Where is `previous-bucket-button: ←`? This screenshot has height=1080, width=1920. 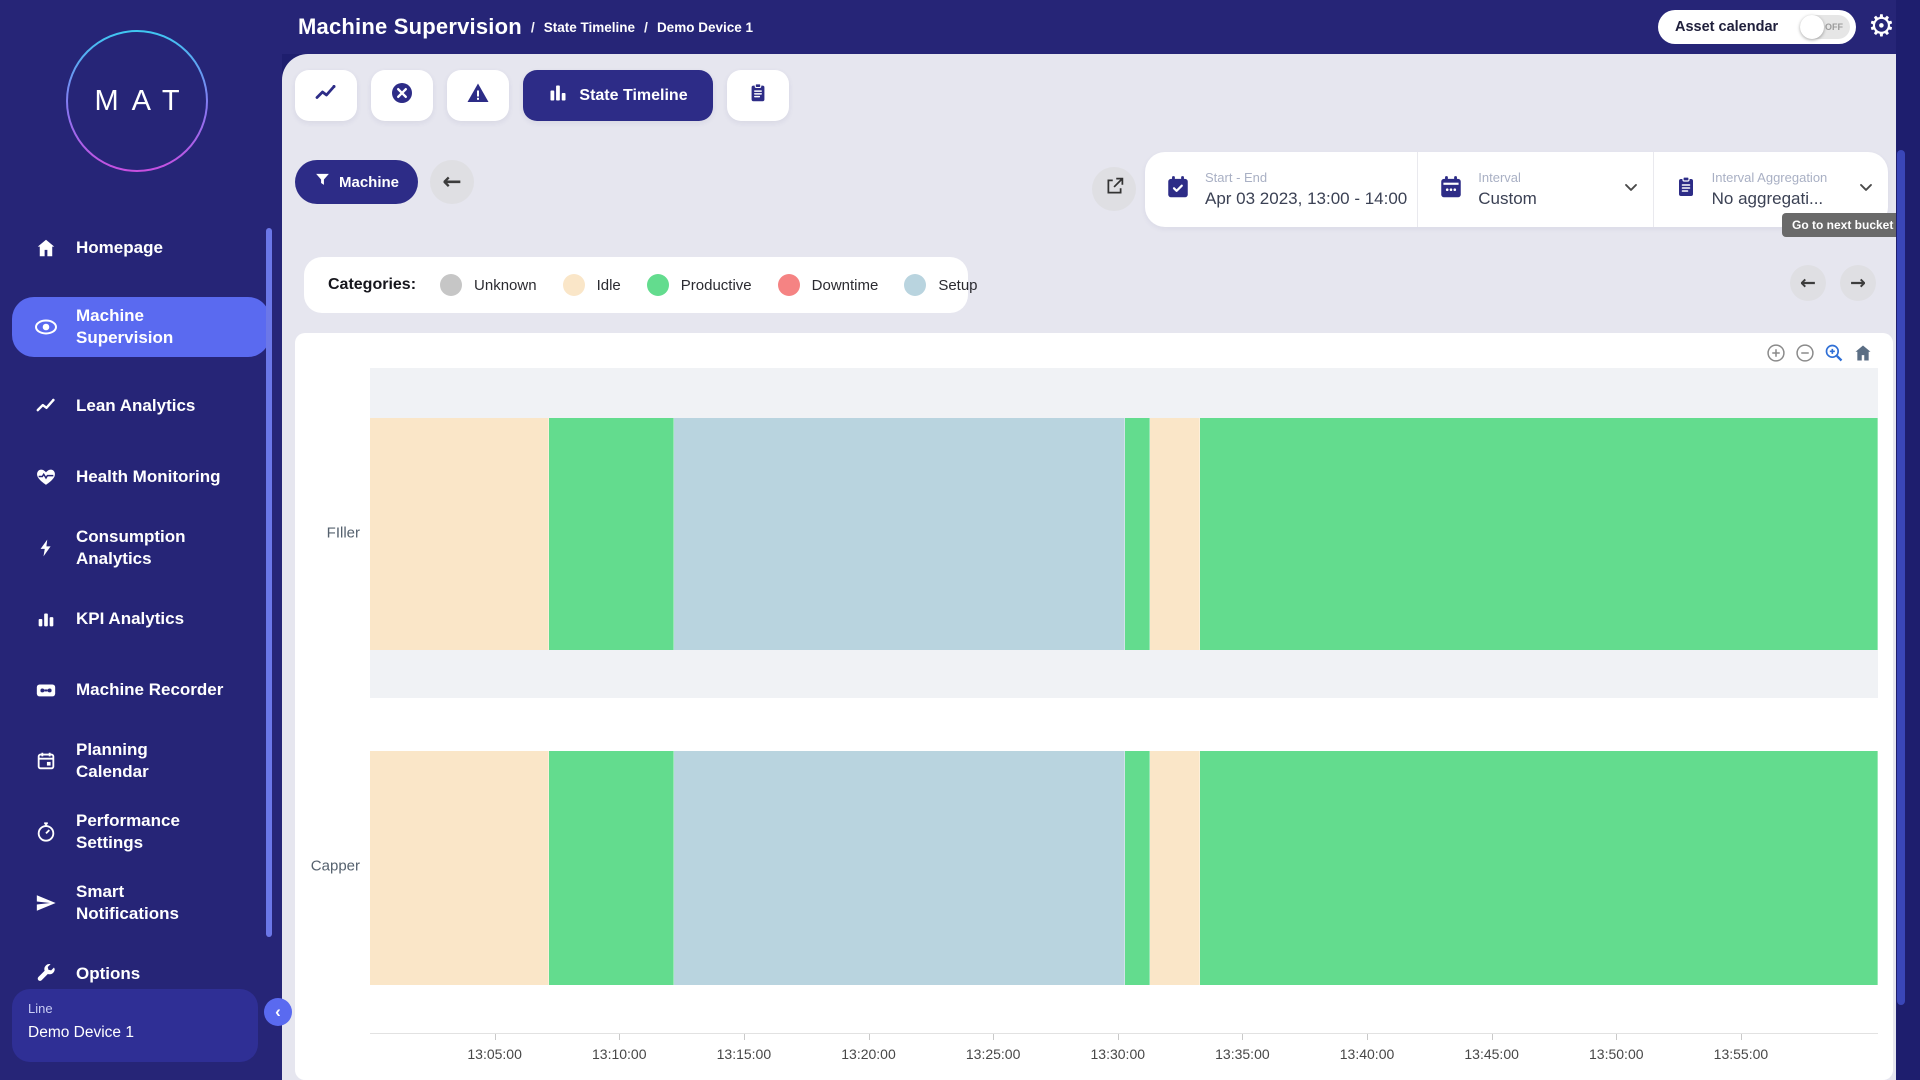
previous-bucket-button: ← is located at coordinates (1808, 283).